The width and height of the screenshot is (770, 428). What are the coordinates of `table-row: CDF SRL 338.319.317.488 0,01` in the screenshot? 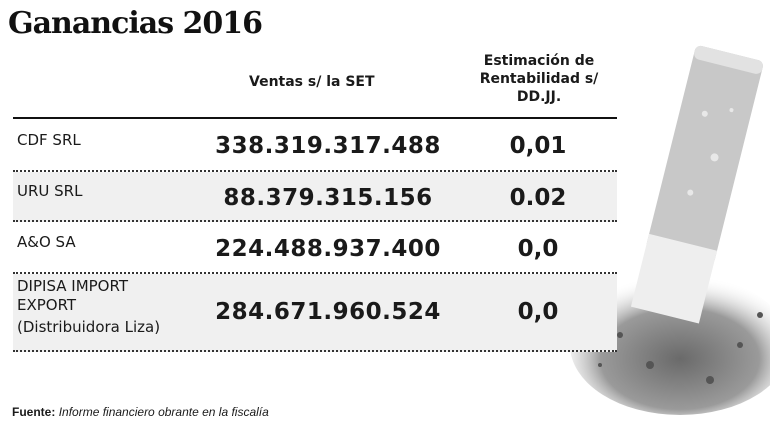 It's located at (315, 145).